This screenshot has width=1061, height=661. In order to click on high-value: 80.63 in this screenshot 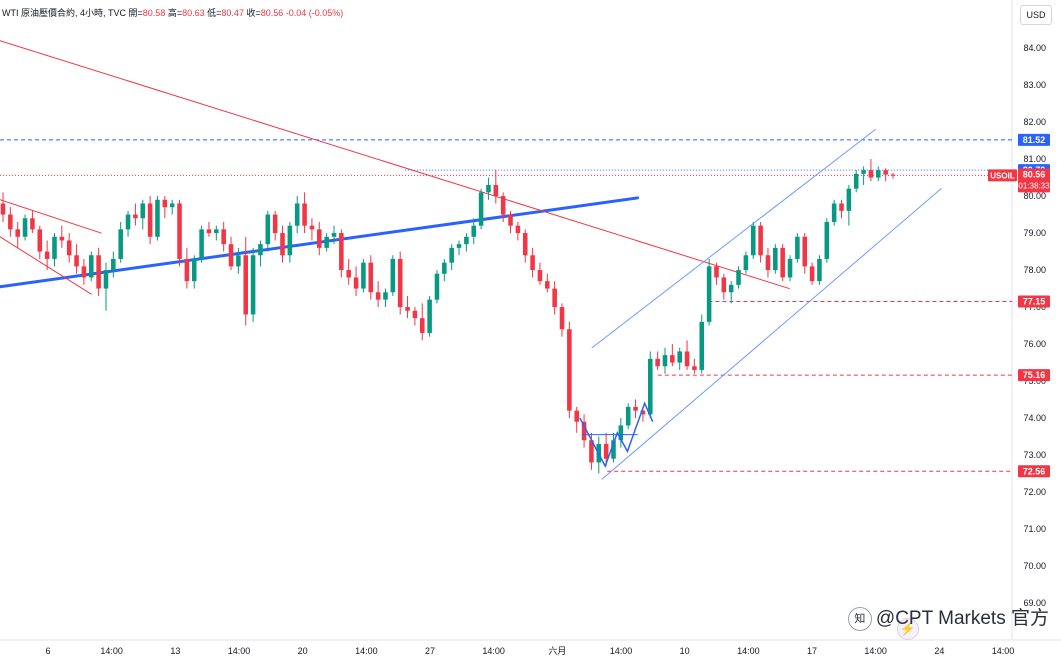, I will do `click(193, 13)`.